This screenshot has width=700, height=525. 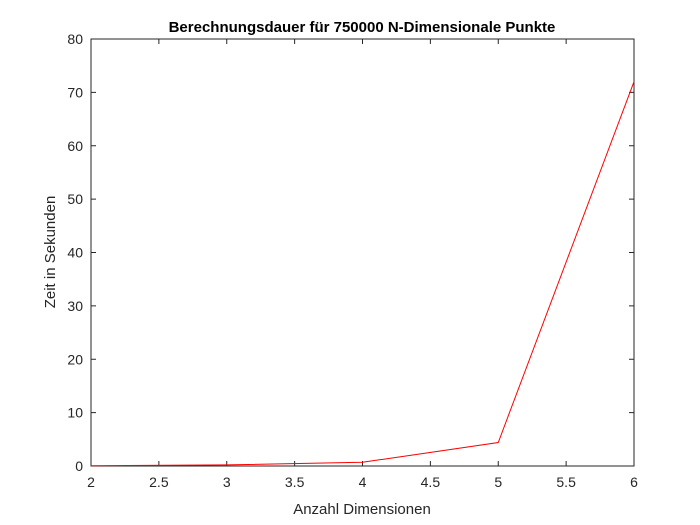 What do you see at coordinates (75, 92) in the screenshot?
I see `y-tick-label: 70` at bounding box center [75, 92].